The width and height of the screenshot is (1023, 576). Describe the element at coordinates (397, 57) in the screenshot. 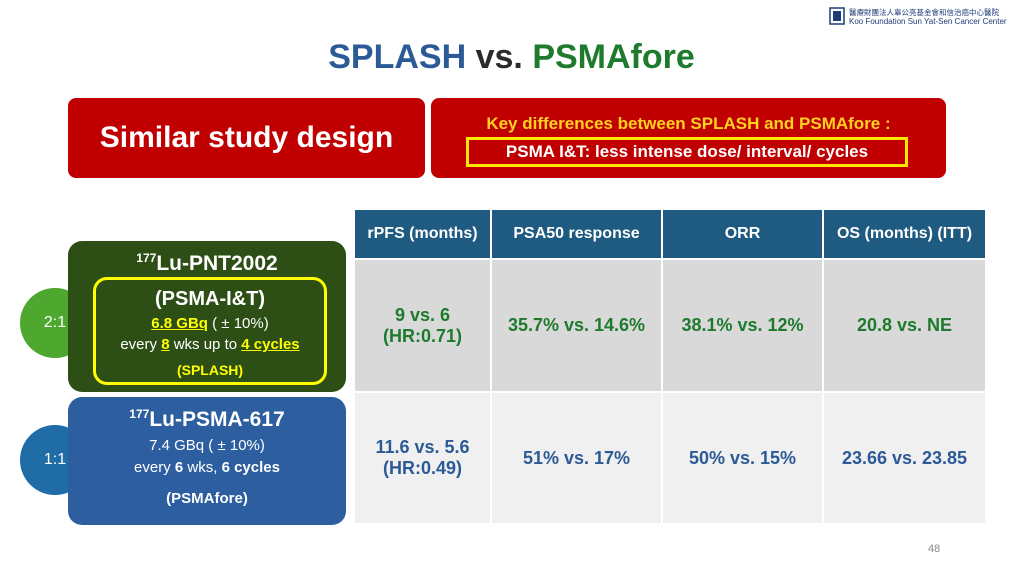

I see `title-splash: SPLASH` at that location.